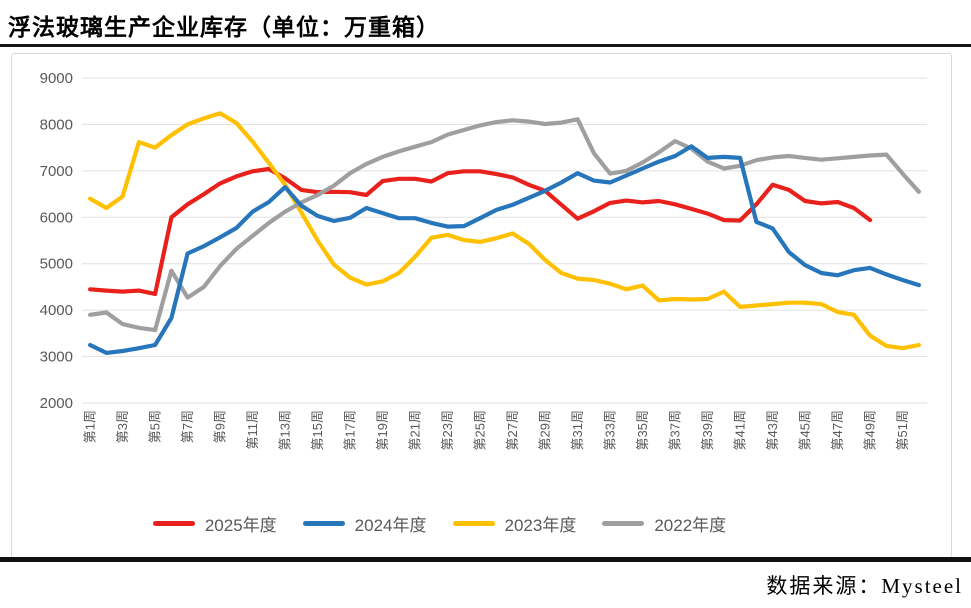 This screenshot has height=608, width=971. I want to click on y-tick-label-5000: 5000, so click(56, 264).